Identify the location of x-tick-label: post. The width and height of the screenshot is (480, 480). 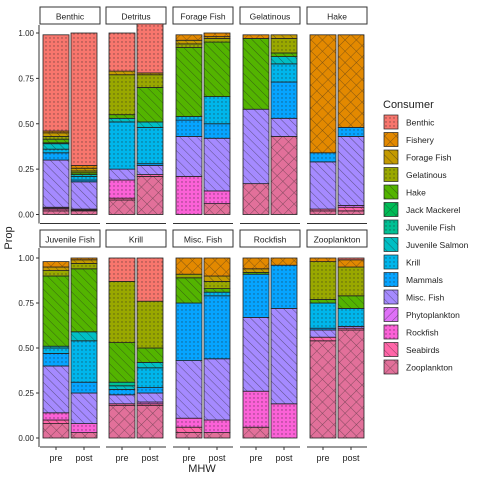
(217, 458).